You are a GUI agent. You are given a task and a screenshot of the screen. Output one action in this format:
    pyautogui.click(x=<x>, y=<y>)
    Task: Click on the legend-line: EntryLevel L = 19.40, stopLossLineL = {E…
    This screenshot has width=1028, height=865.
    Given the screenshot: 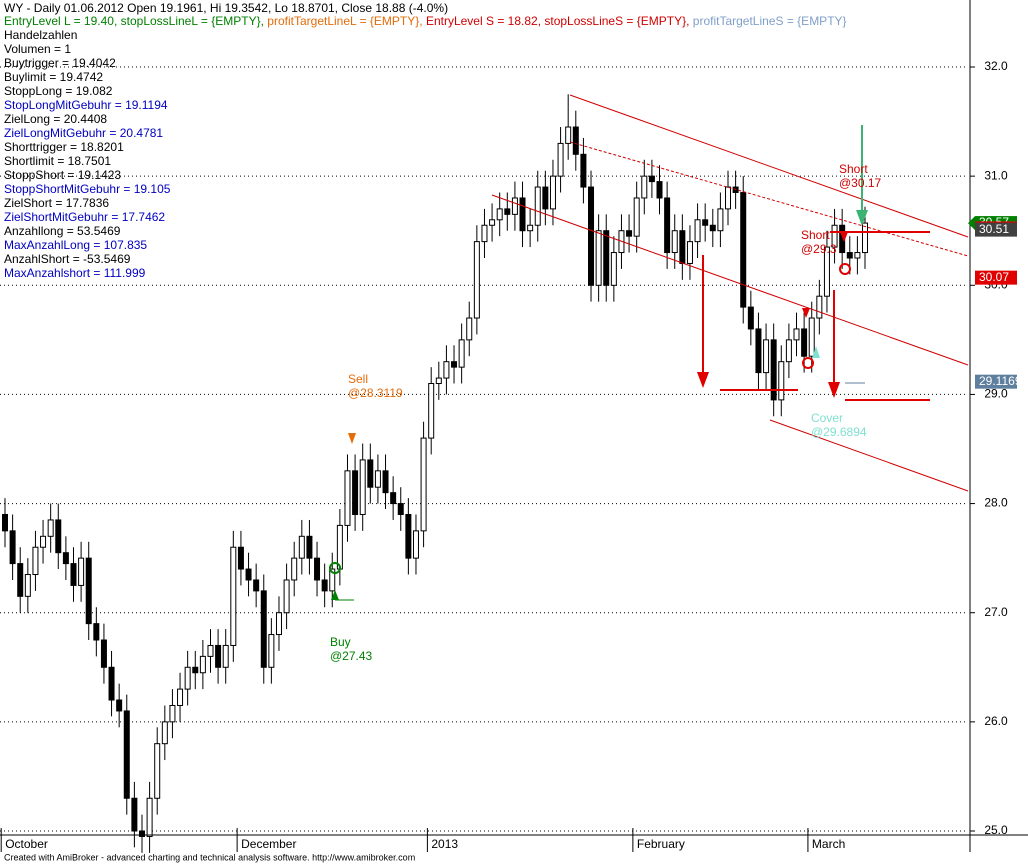 What is the action you would take?
    pyautogui.click(x=425, y=21)
    